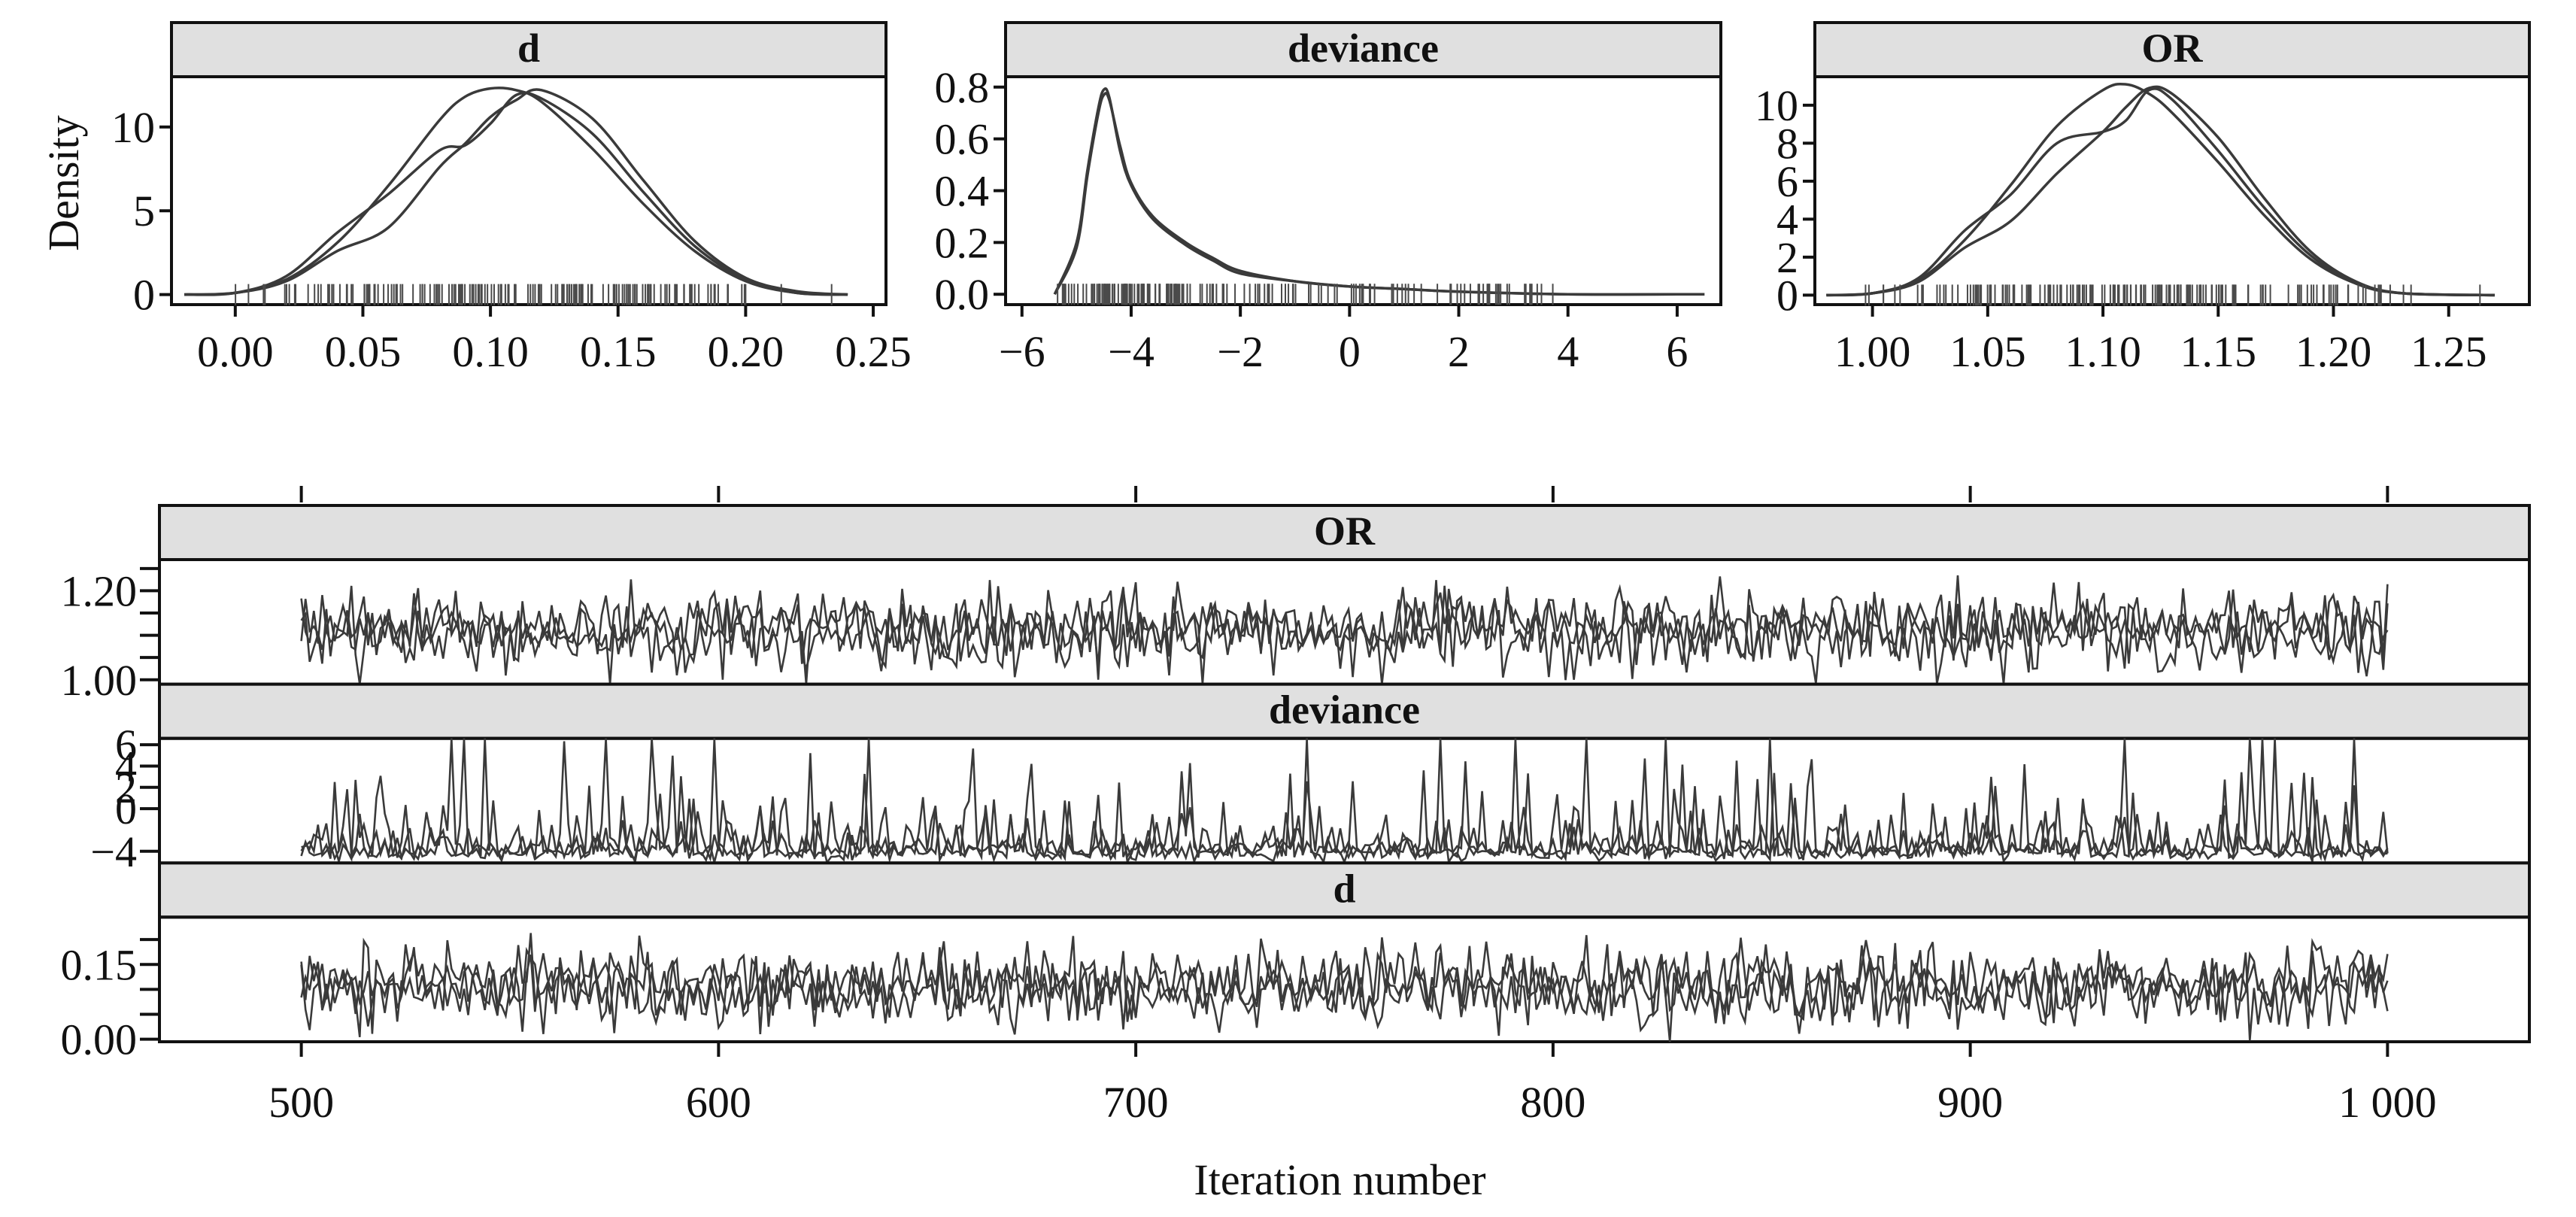  I want to click on x-tick-label: 0.05, so click(363, 351).